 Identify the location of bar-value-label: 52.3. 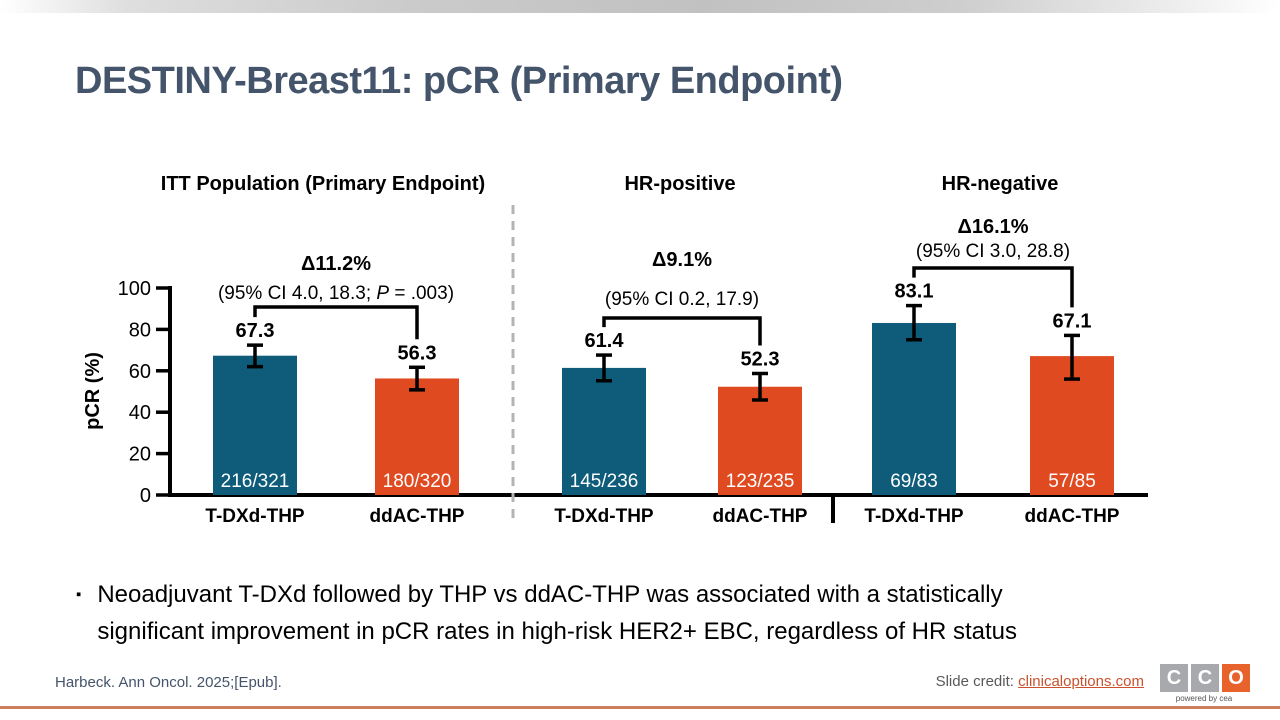
(760, 359).